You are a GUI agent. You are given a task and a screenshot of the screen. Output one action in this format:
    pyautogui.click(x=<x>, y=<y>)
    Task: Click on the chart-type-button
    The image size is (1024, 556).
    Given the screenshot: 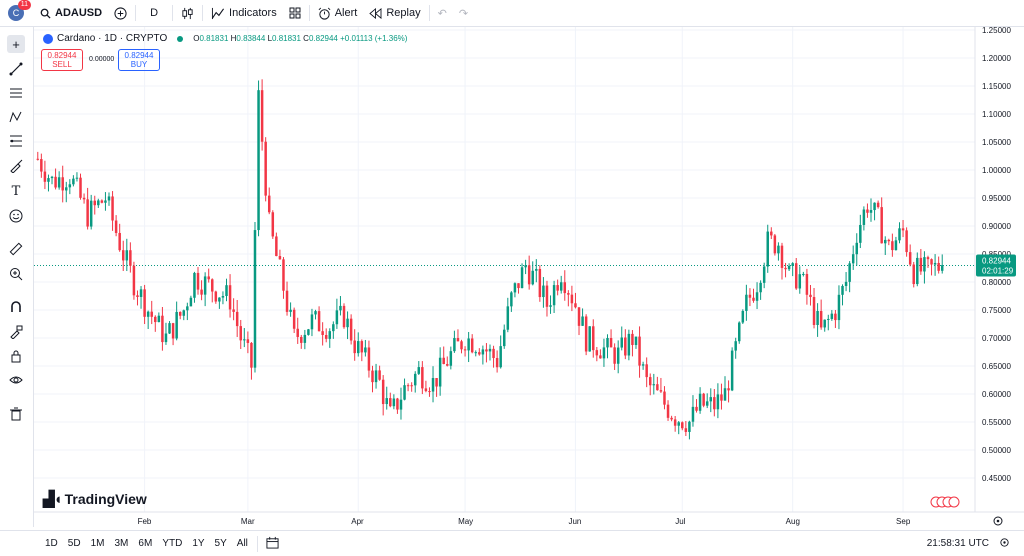 What is the action you would take?
    pyautogui.click(x=187, y=13)
    